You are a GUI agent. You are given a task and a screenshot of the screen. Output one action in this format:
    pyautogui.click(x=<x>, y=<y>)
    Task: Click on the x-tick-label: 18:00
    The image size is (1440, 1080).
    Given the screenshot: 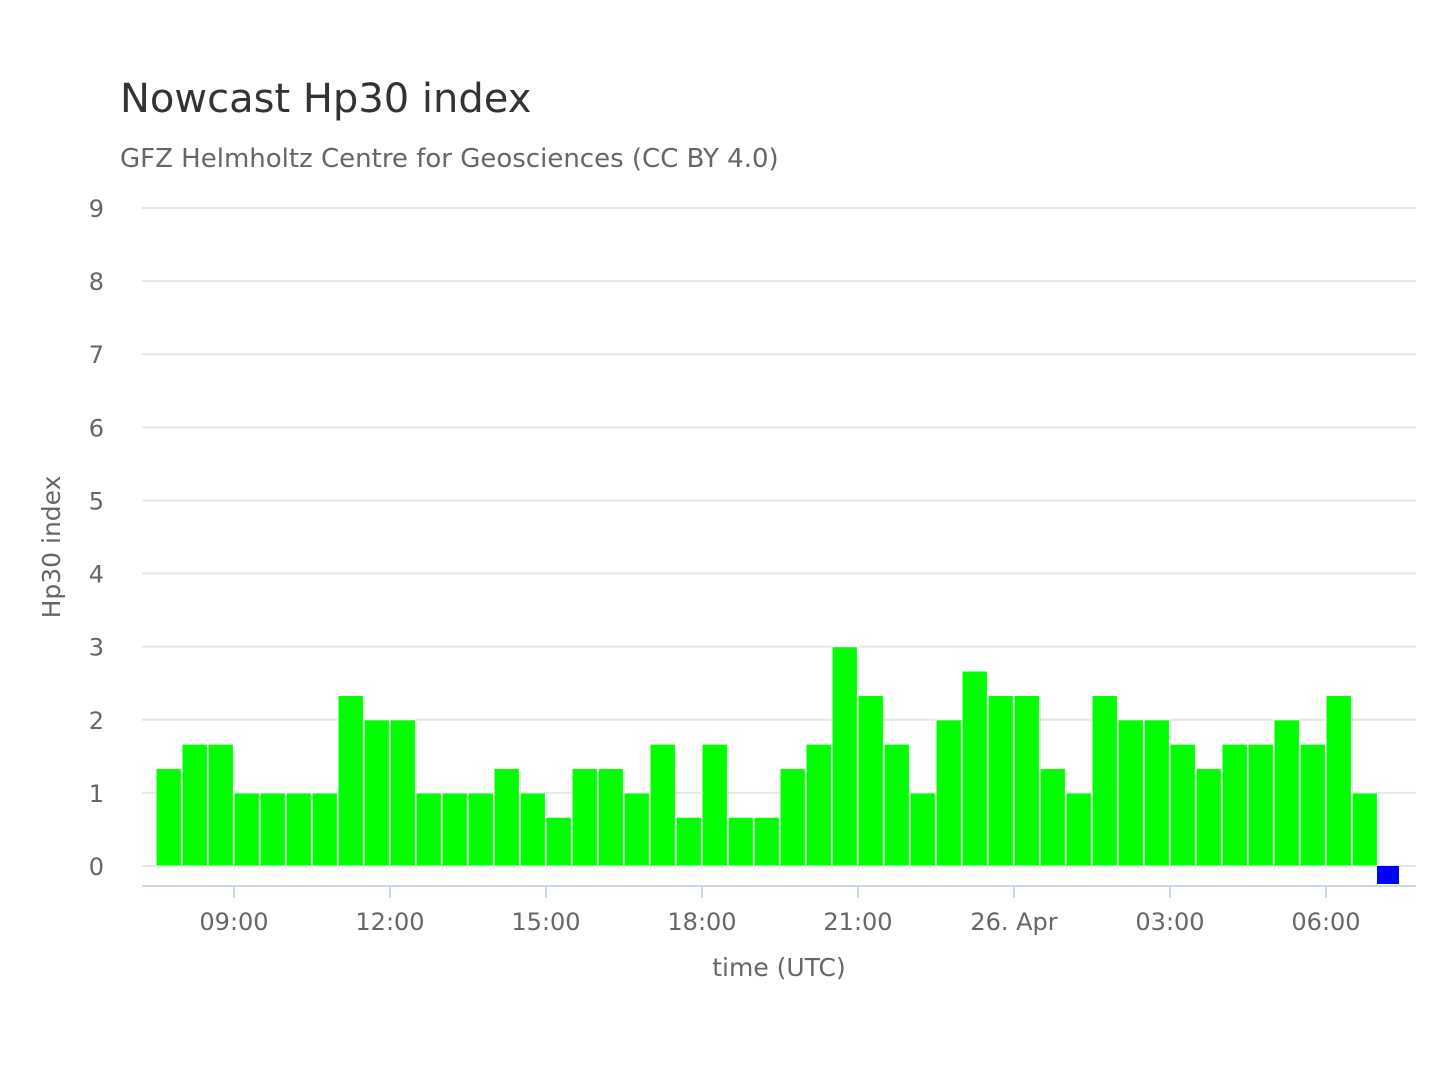 What is the action you would take?
    pyautogui.click(x=701, y=922)
    